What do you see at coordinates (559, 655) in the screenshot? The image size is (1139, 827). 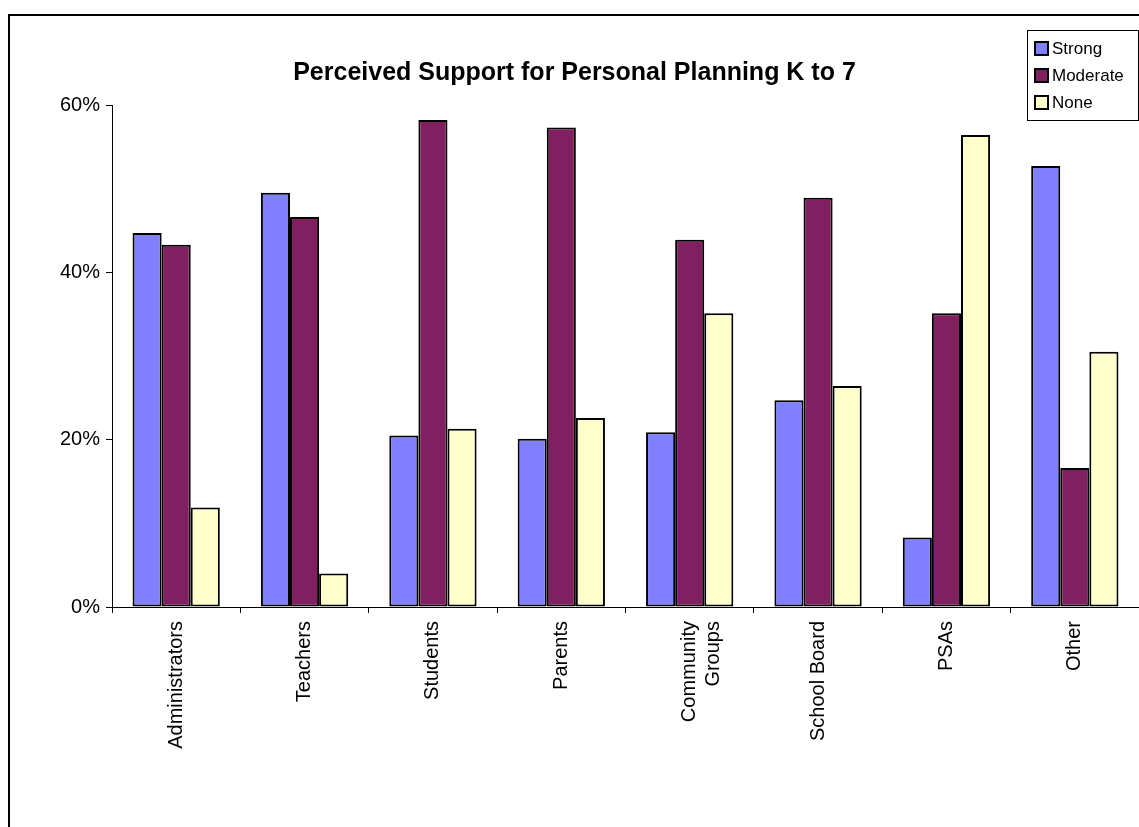 I see `x-tick-label: Parents` at bounding box center [559, 655].